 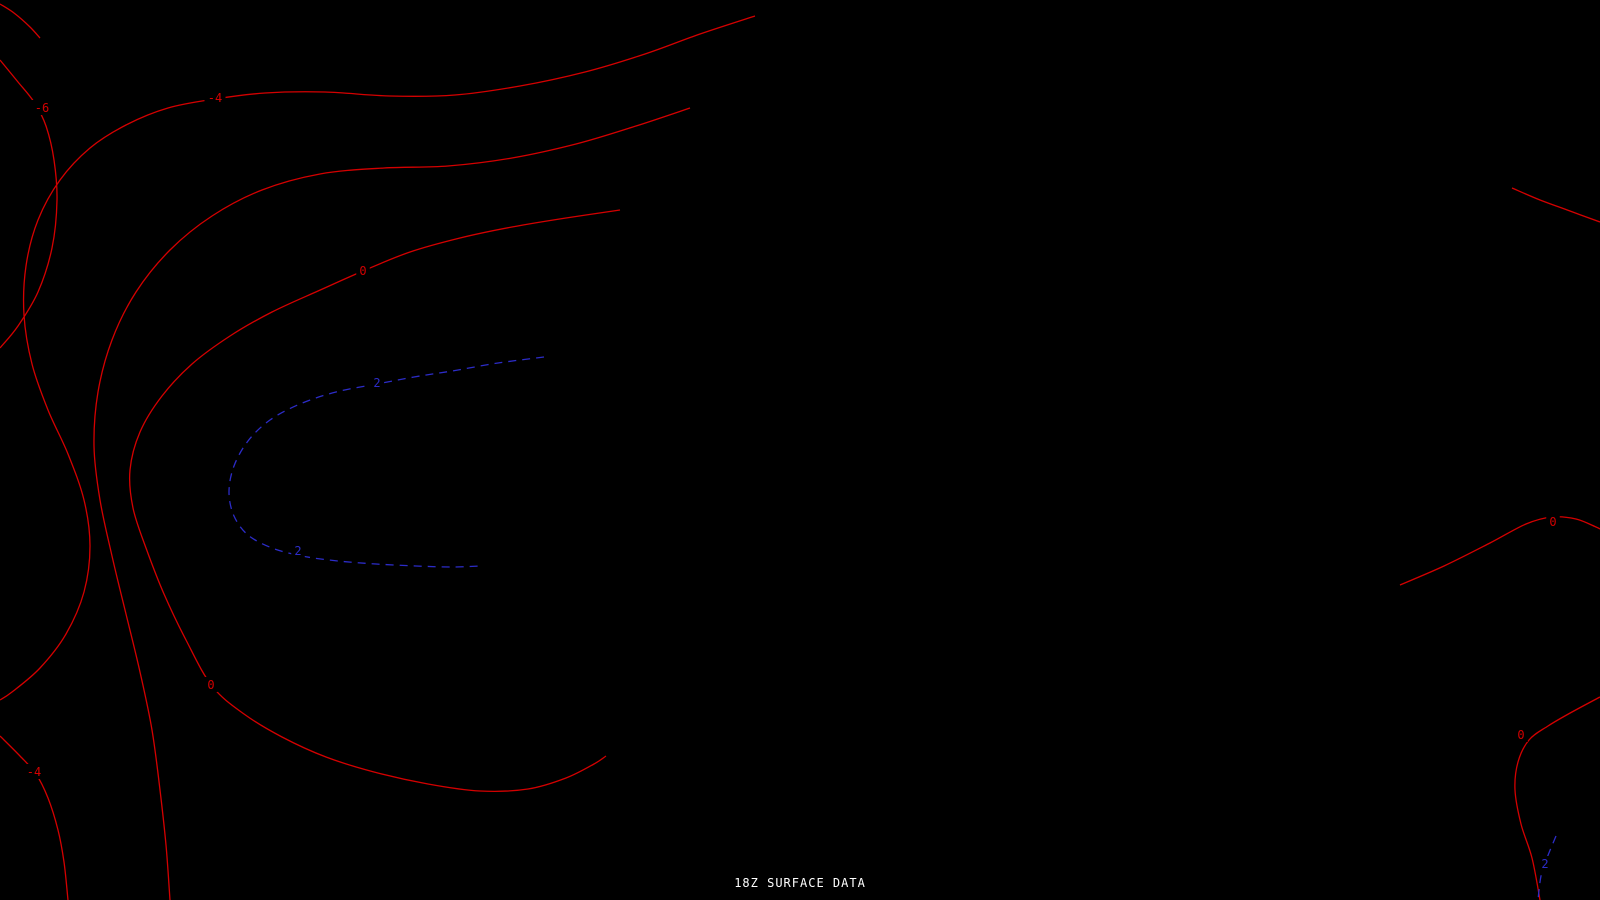 I want to click on top-right-segment-line, so click(x=1555, y=205).